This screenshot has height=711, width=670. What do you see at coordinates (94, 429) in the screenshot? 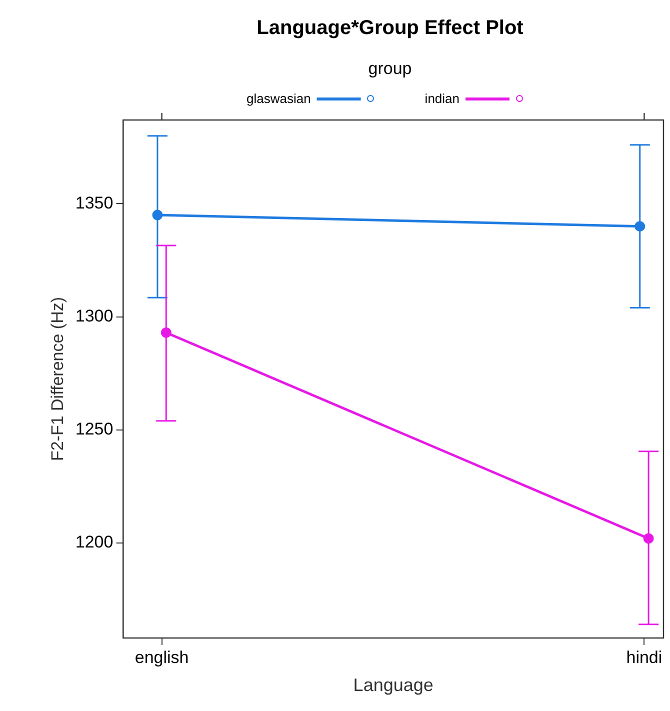
I see `y-tick-label: 1250` at bounding box center [94, 429].